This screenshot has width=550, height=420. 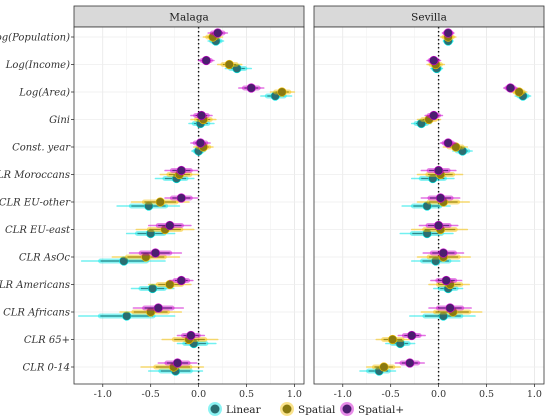 I want to click on legend-label: Spatial+, so click(x=381, y=410).